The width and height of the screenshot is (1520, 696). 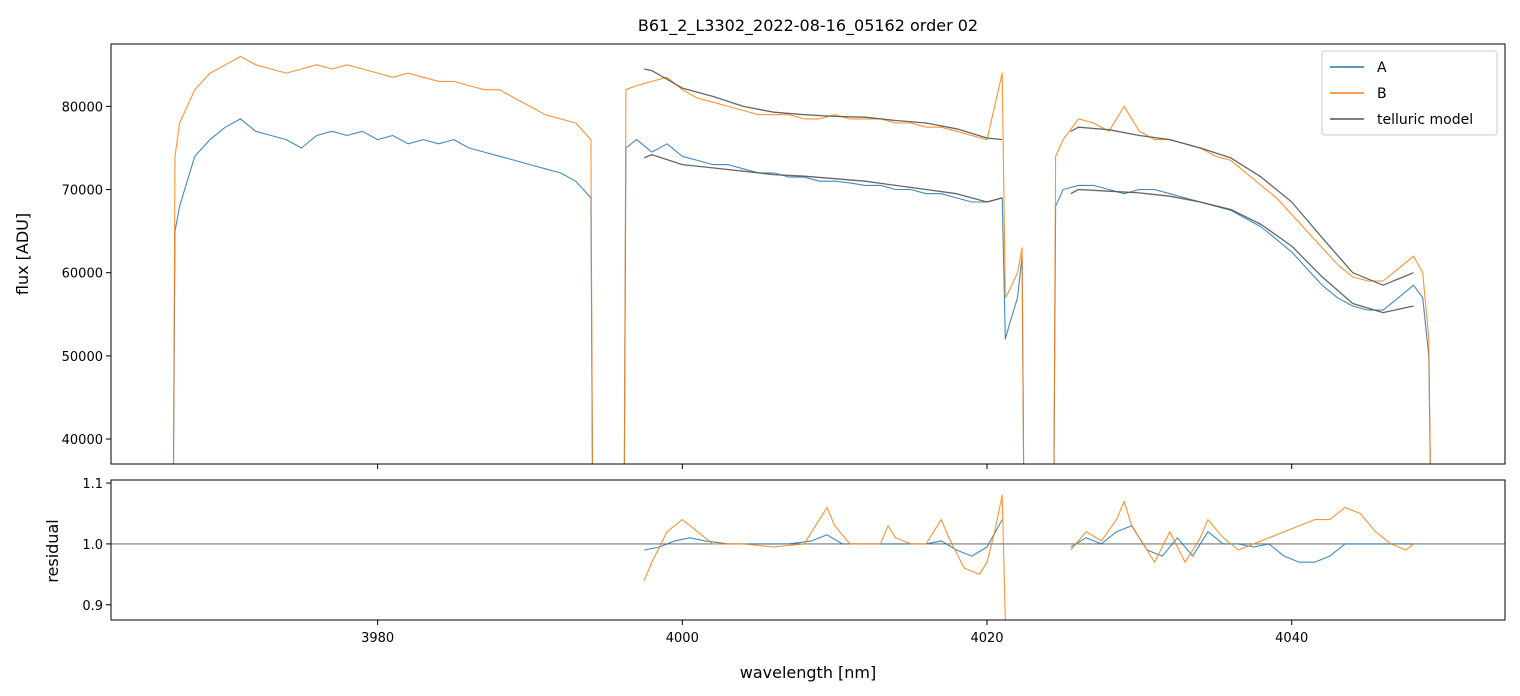 I want to click on flux-y-tick-label-4: 80000, so click(x=82, y=107).